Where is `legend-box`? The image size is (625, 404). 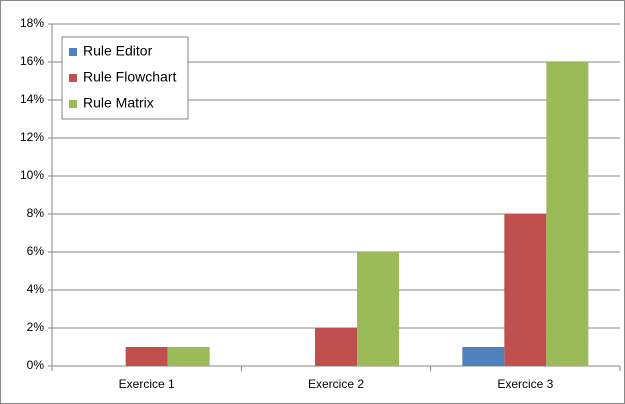 legend-box is located at coordinates (125, 78).